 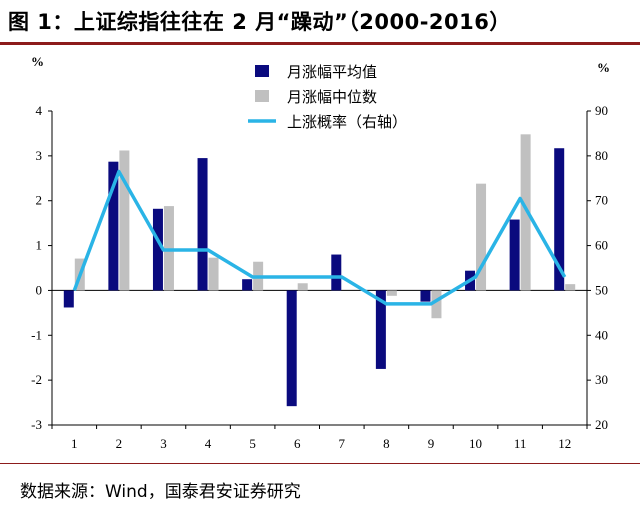 What do you see at coordinates (119, 443) in the screenshot?
I see `x-tick-label: 2` at bounding box center [119, 443].